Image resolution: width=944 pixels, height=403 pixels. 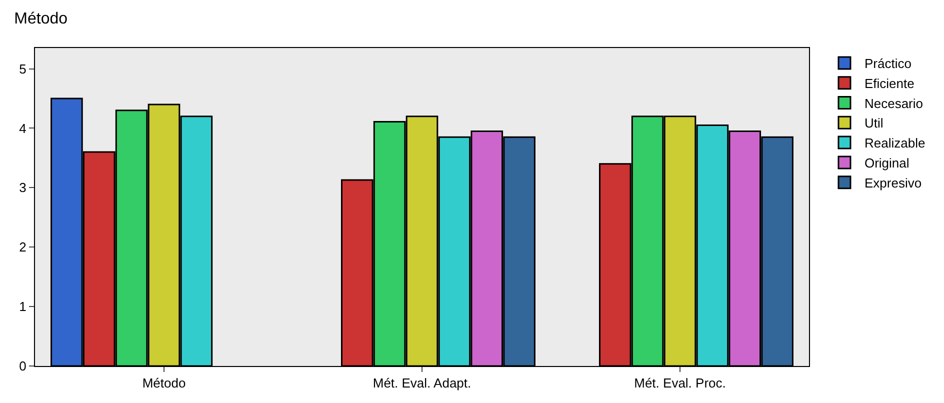 I want to click on legend-label: Util, so click(x=874, y=123).